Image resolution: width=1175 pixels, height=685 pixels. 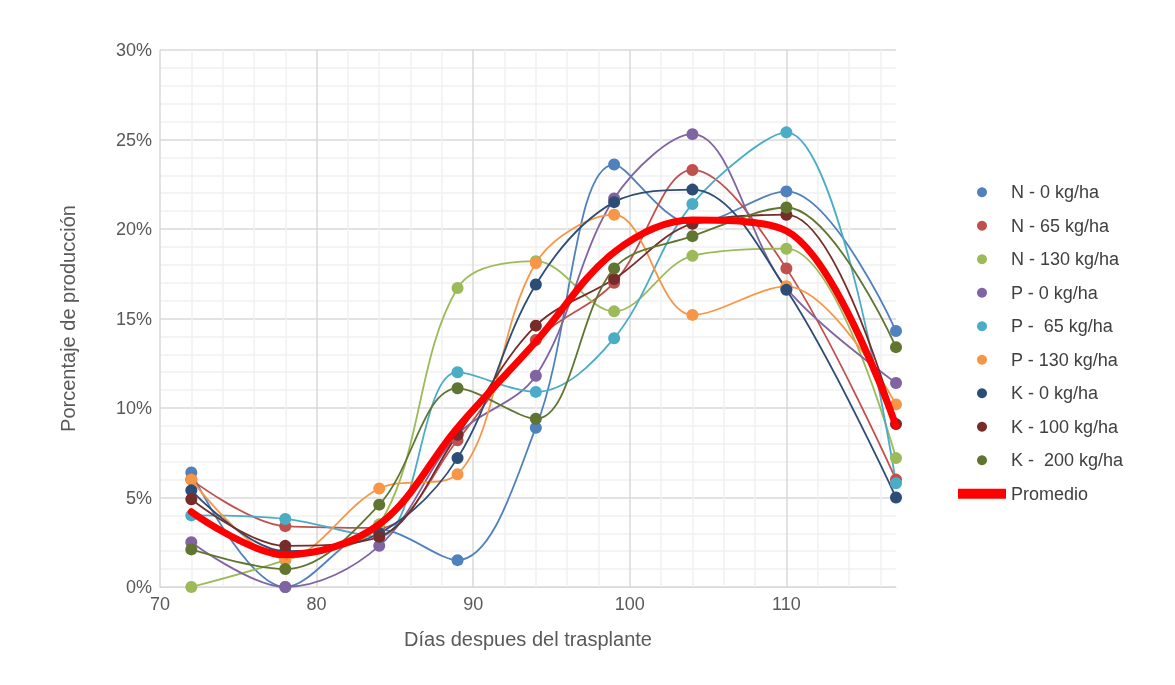 I want to click on legend-label: N - 130 kg/ha, so click(x=1066, y=259).